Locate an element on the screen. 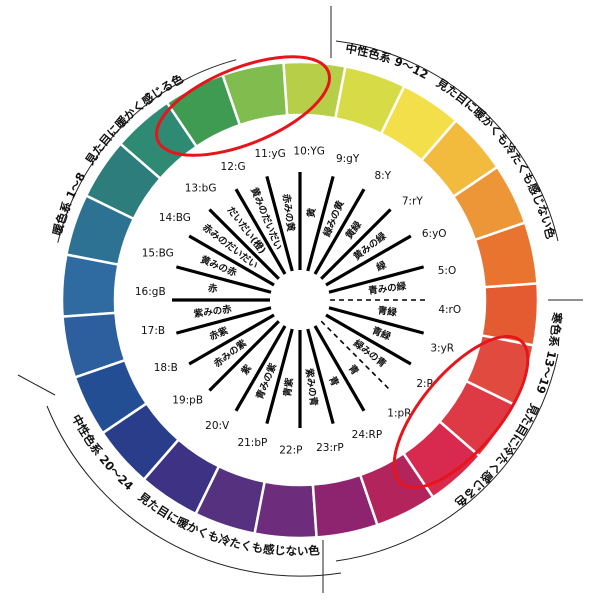  tone-name-label: 赤紫 is located at coordinates (219, 333).